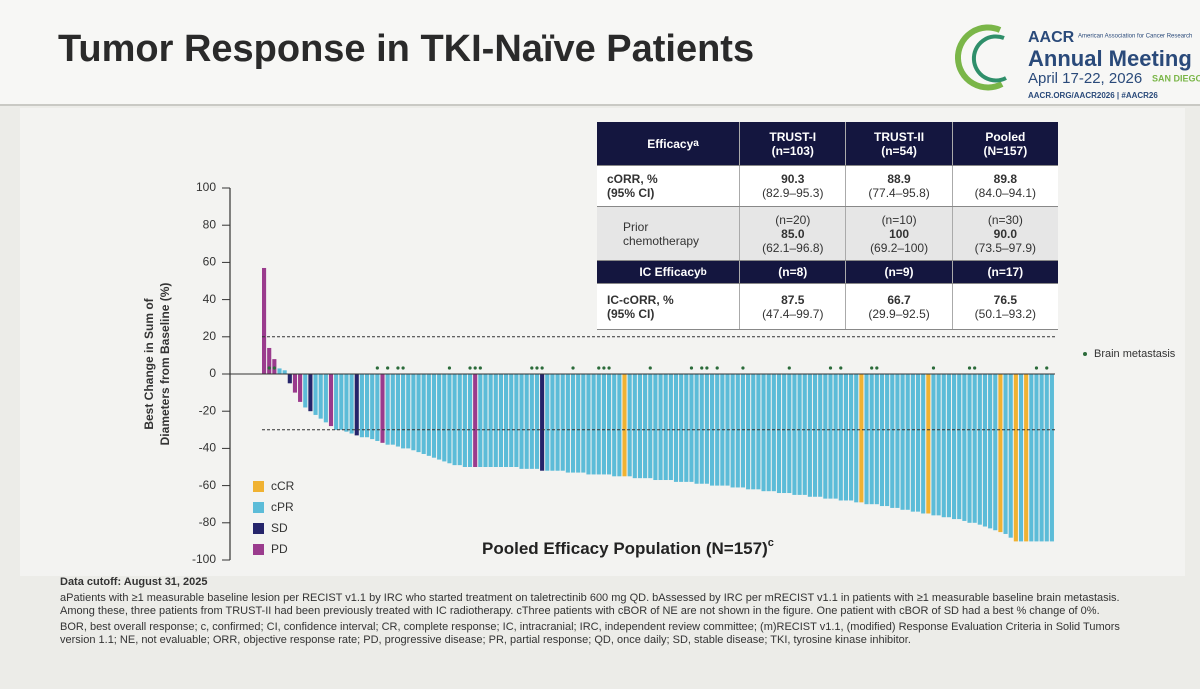 This screenshot has height=689, width=1200. What do you see at coordinates (793, 193) in the screenshot?
I see `ci: (82.9–95.3)` at bounding box center [793, 193].